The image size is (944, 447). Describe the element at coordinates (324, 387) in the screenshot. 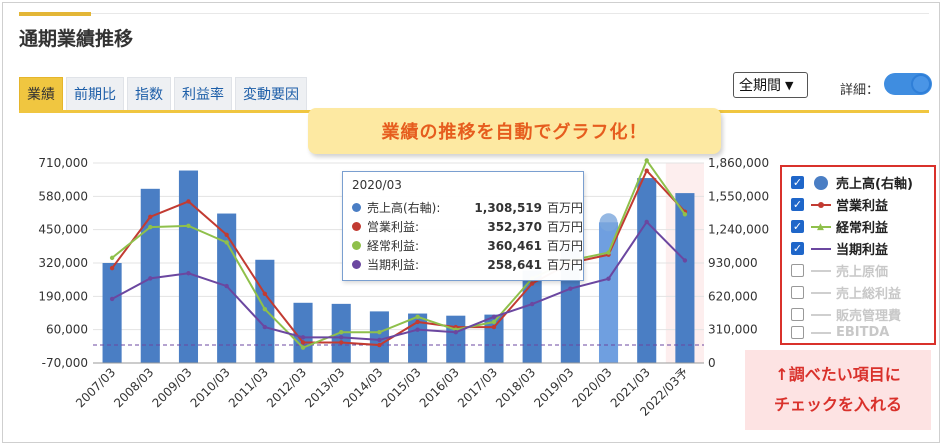

I see `x-axis-tick-label: 2013/03` at that location.